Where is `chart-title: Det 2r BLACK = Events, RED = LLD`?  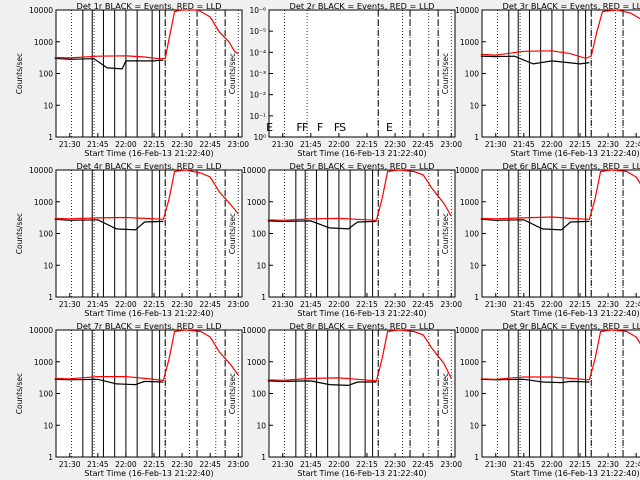 chart-title: Det 2r BLACK = Events, RED = LLD is located at coordinates (362, 6).